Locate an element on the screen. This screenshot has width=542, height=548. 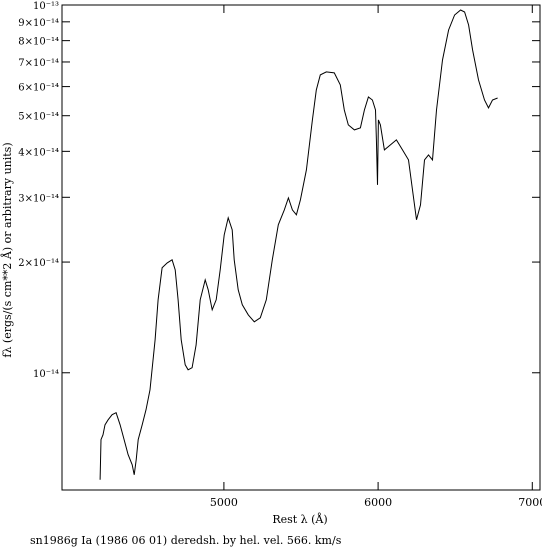
y-tick-label: 7×10⁻¹⁴ is located at coordinates (38, 63).